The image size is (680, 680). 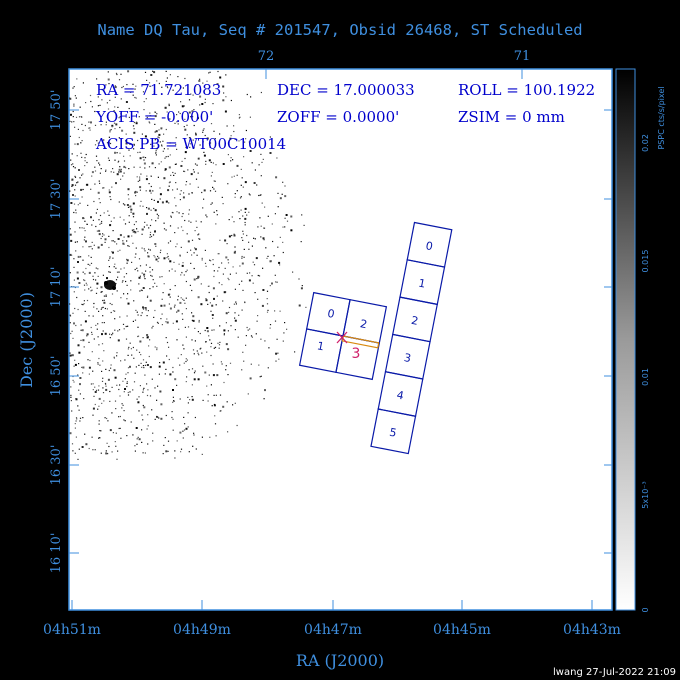 What do you see at coordinates (614, 672) in the screenshot?
I see `footer-stamp: lwang 27-Jul-2022 21:09` at bounding box center [614, 672].